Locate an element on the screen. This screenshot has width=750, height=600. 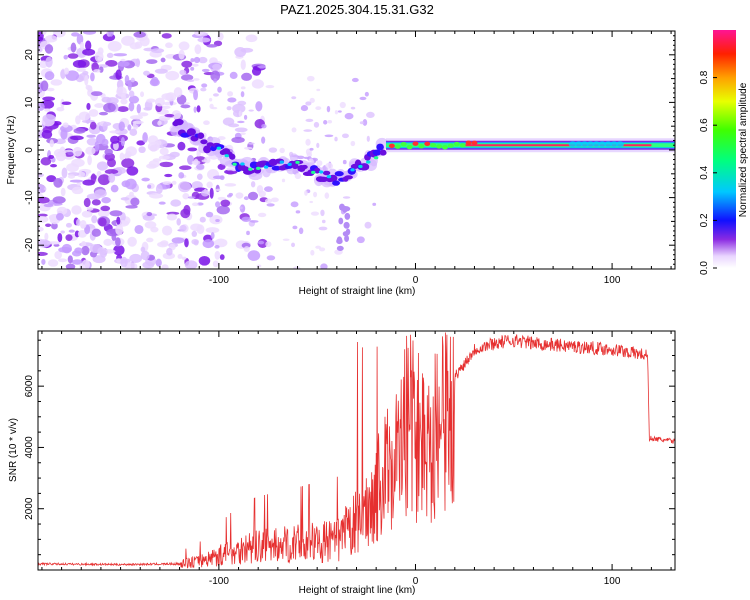
x-tick-label: -100 is located at coordinates (219, 581).